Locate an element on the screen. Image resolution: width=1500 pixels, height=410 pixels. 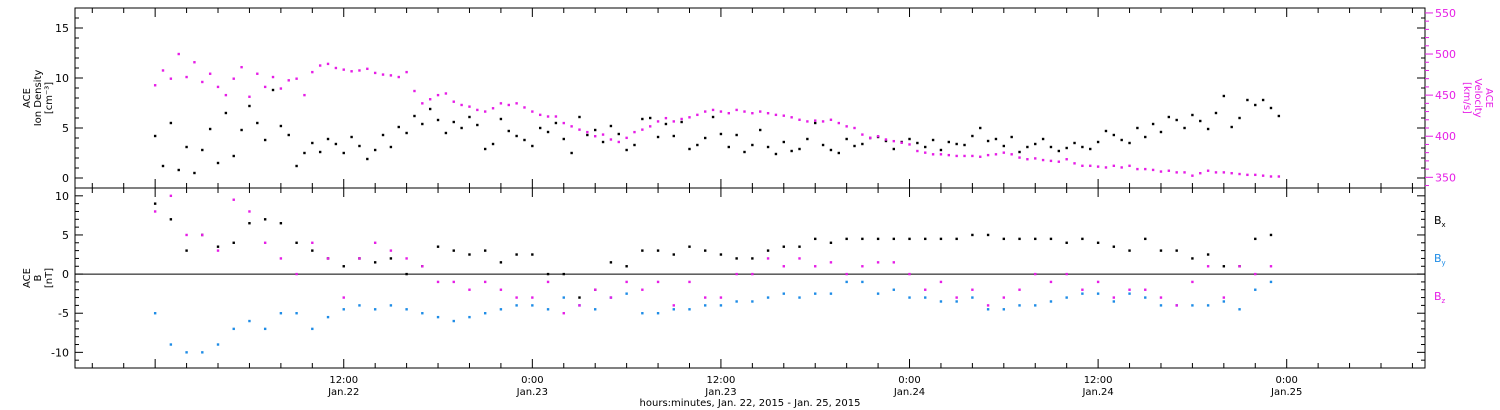
y-tick-label: 10 is located at coordinates (62, 78).